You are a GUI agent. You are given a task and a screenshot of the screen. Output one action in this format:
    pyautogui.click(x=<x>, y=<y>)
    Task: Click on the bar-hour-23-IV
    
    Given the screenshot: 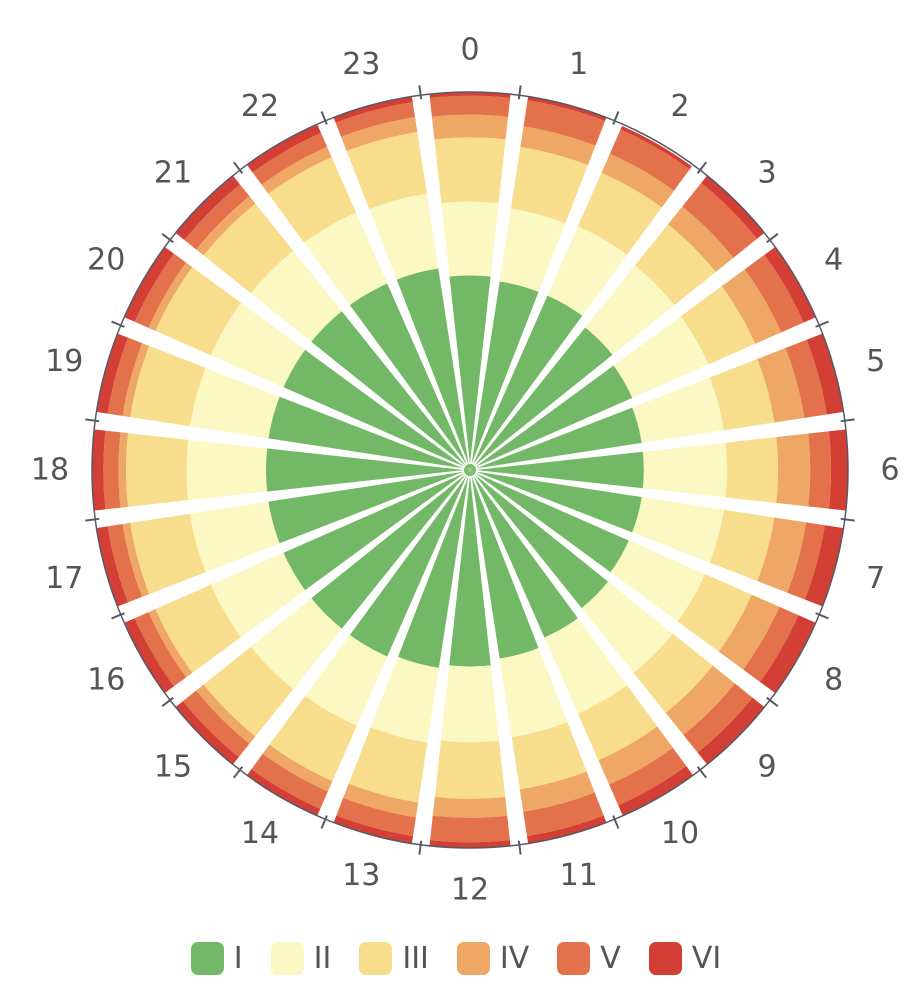 What is the action you would take?
    pyautogui.click(x=379, y=134)
    